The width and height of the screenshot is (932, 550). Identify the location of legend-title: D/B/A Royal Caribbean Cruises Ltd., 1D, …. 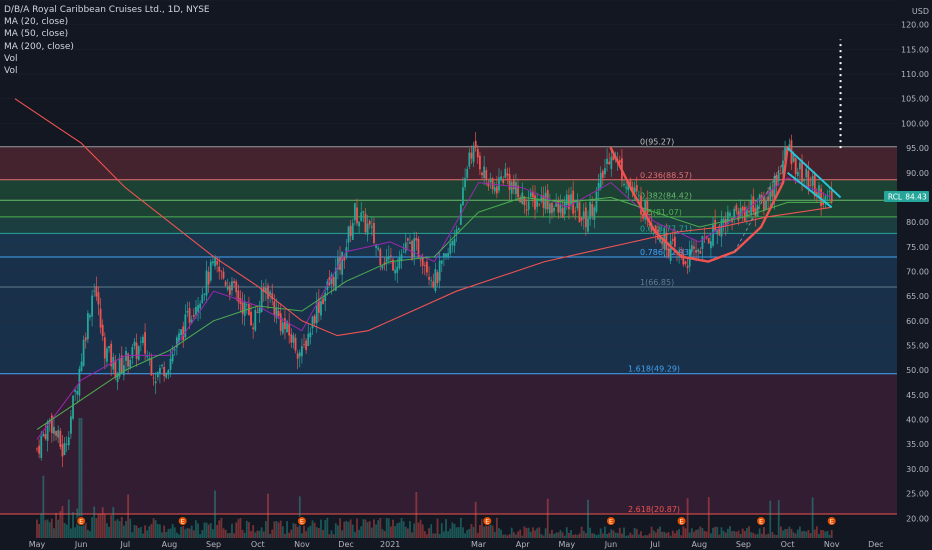
(107, 10).